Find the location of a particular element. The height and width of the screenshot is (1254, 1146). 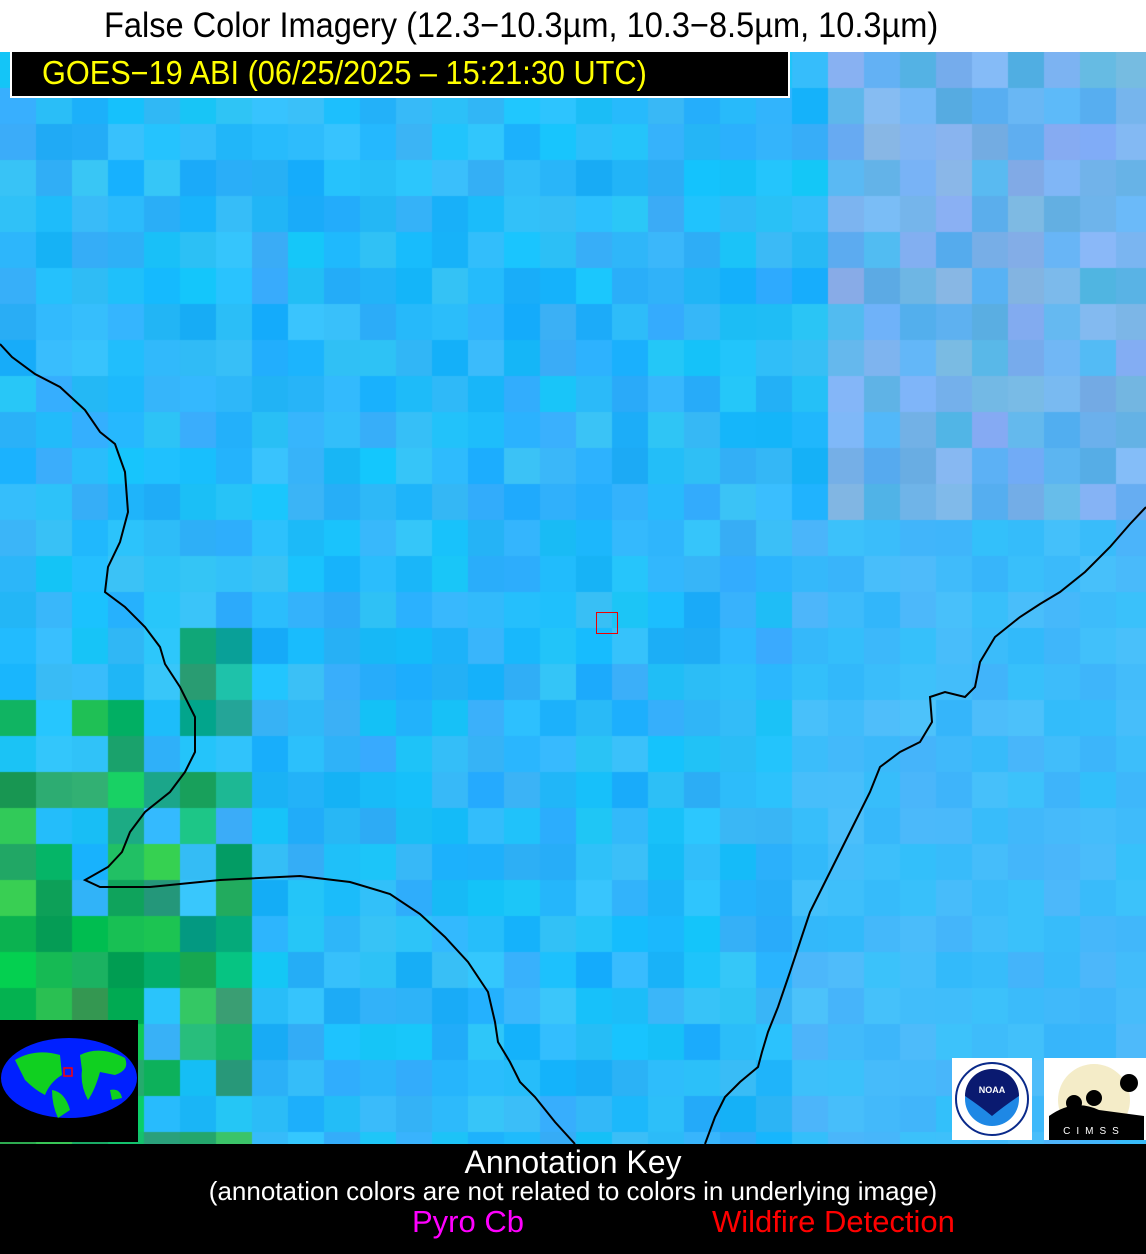

svg-text: NOAA is located at coordinates (992, 1090).